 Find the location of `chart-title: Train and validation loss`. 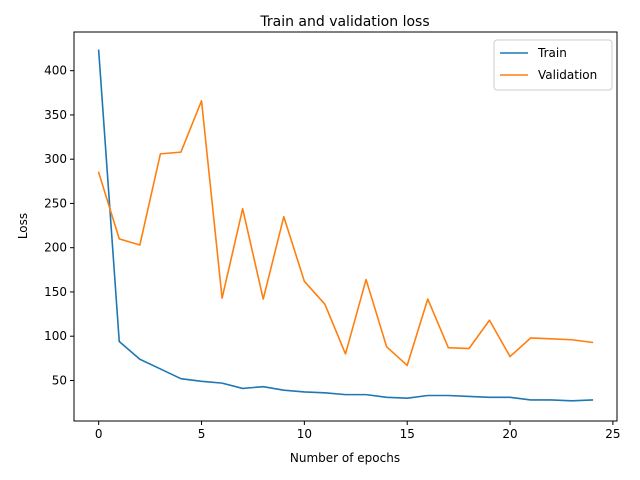

chart-title: Train and validation loss is located at coordinates (344, 22).